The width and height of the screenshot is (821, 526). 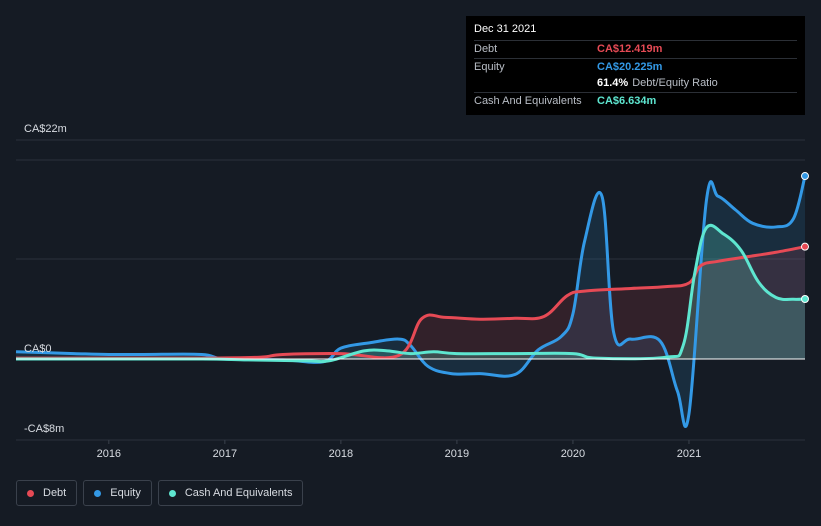 I want to click on tooltip-row-ratio: 61.4% Debt/Equity Ratio, so click(x=635, y=83).